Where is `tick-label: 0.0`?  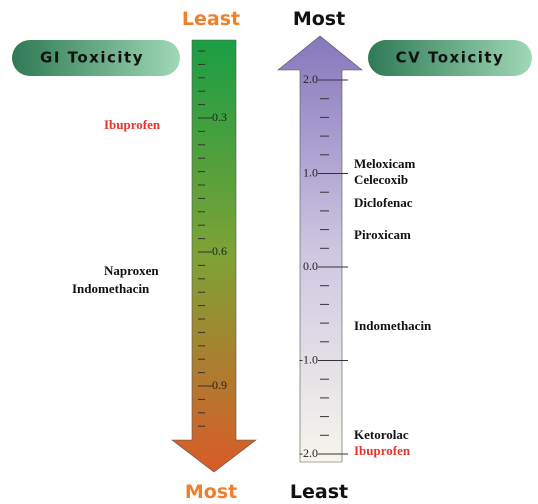
tick-label: 0.0 is located at coordinates (310, 266).